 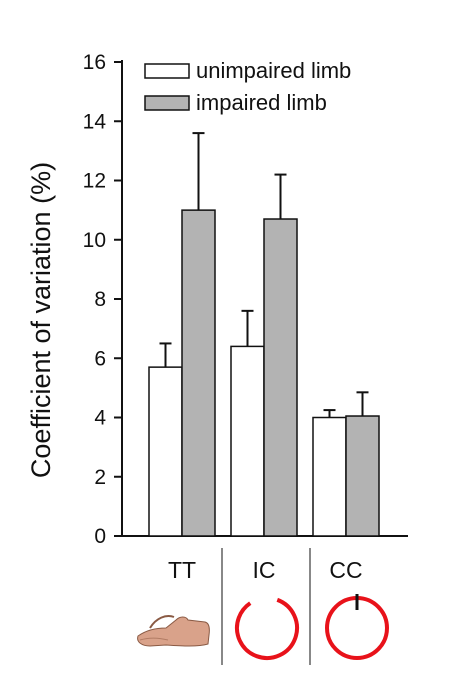 I want to click on y-tick-label: 10, so click(x=94, y=240).